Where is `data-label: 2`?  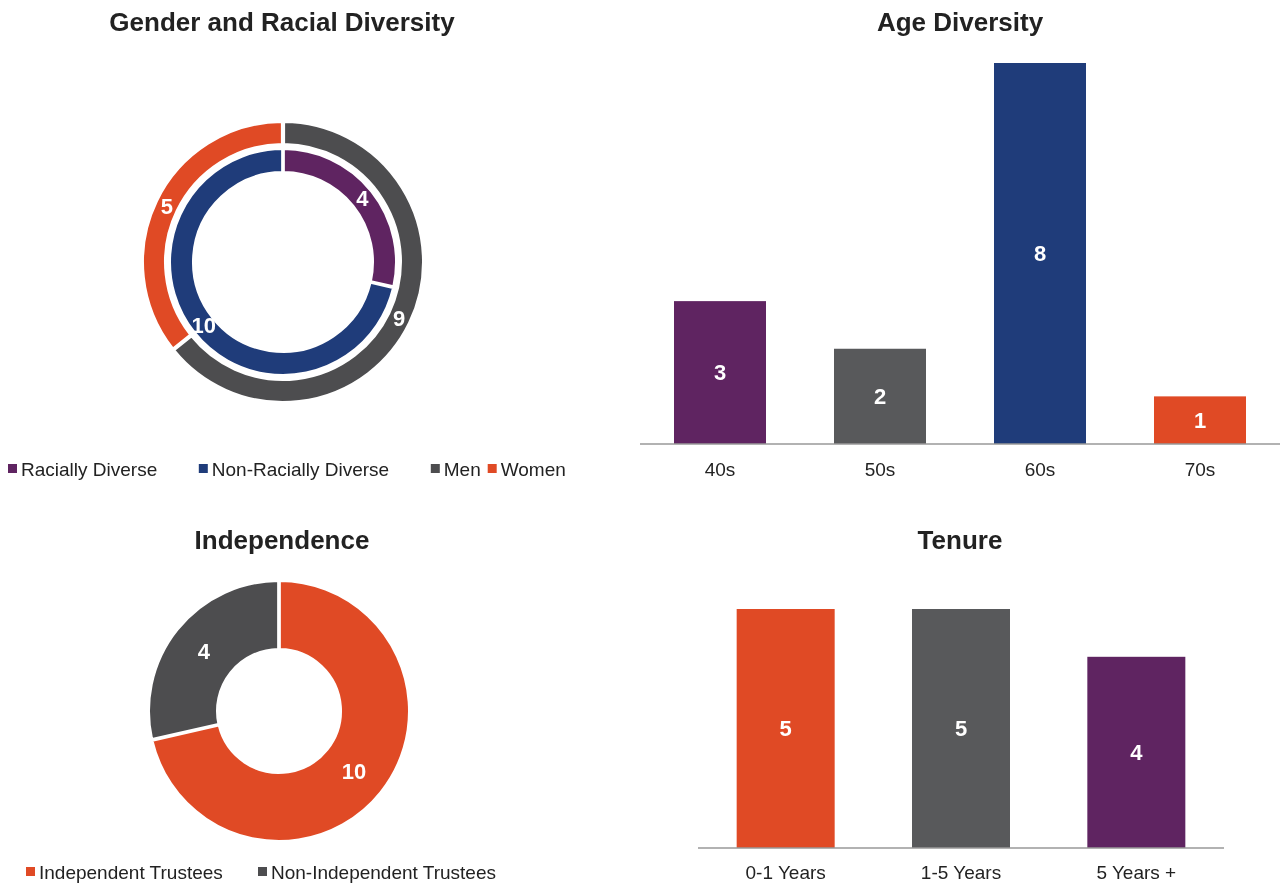
data-label: 2 is located at coordinates (880, 397).